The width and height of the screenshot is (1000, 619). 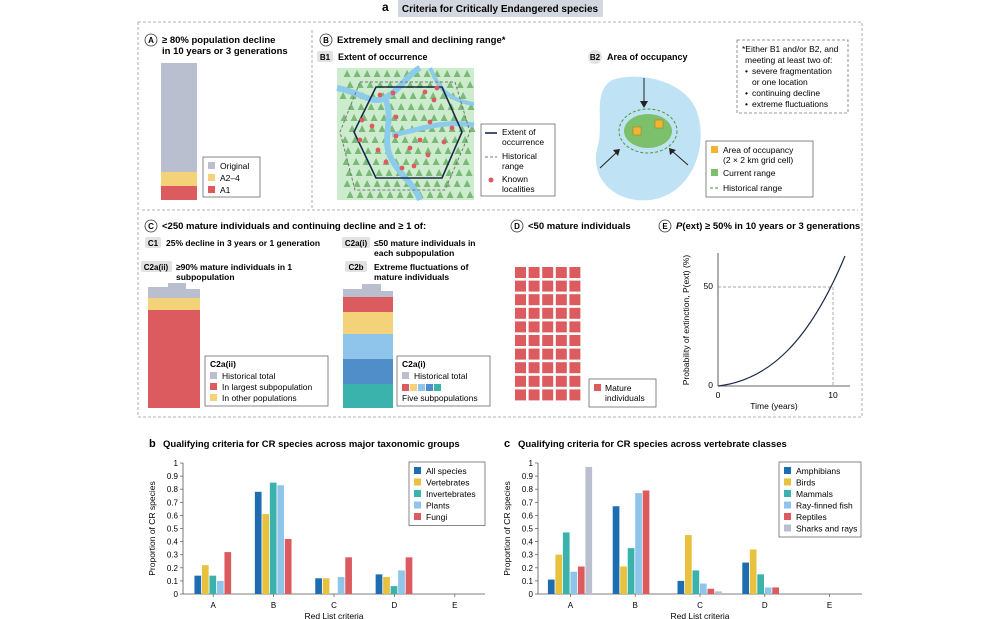 What do you see at coordinates (616, 152) in the screenshot?
I see `b2-arrowhead-left` at bounding box center [616, 152].